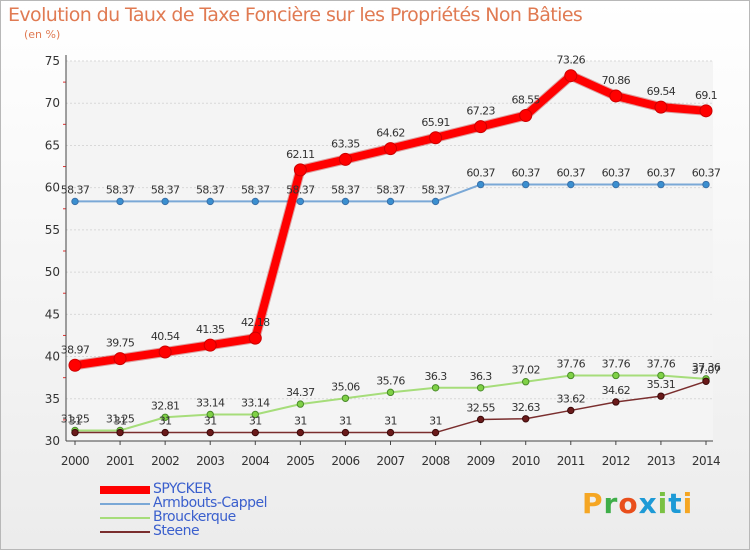 The height and width of the screenshot is (550, 750). What do you see at coordinates (300, 461) in the screenshot?
I see `x-tick-label: 2005` at bounding box center [300, 461].